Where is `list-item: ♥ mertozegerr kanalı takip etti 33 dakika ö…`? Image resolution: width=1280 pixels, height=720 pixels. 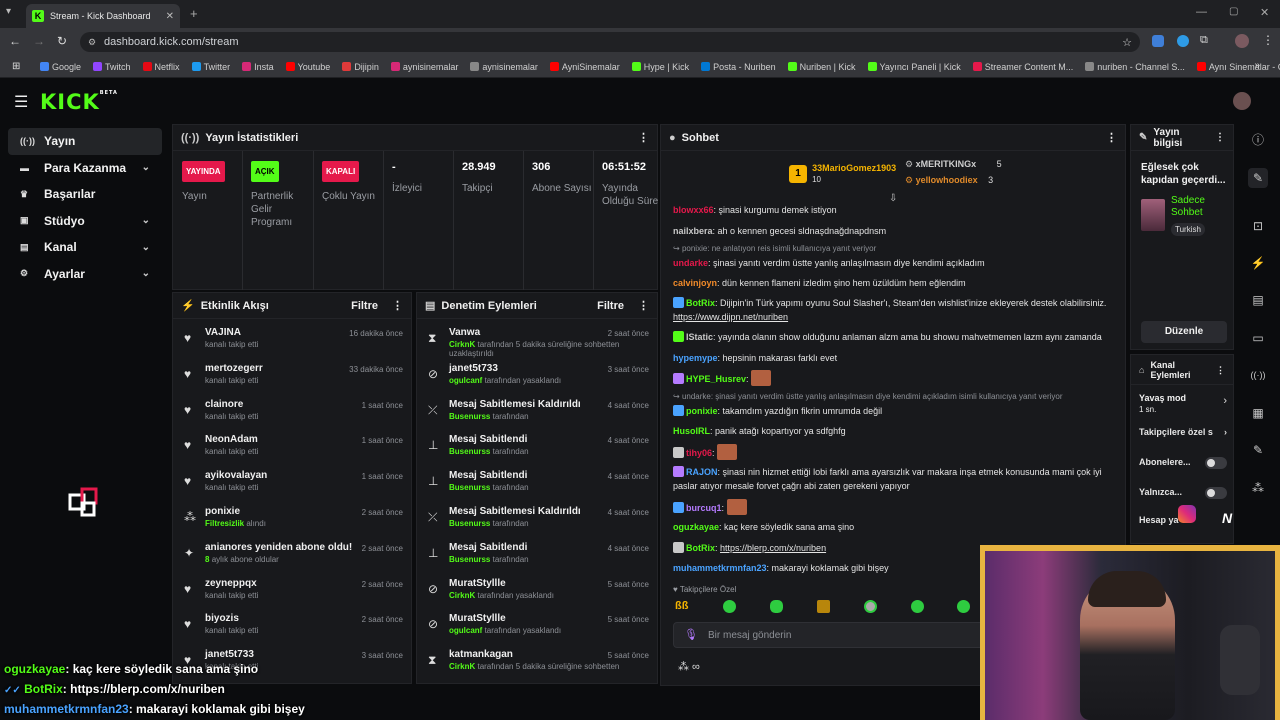 list-item: ♥ mertozegerr kanalı takip etti 33 dakika ö… is located at coordinates (292, 377).